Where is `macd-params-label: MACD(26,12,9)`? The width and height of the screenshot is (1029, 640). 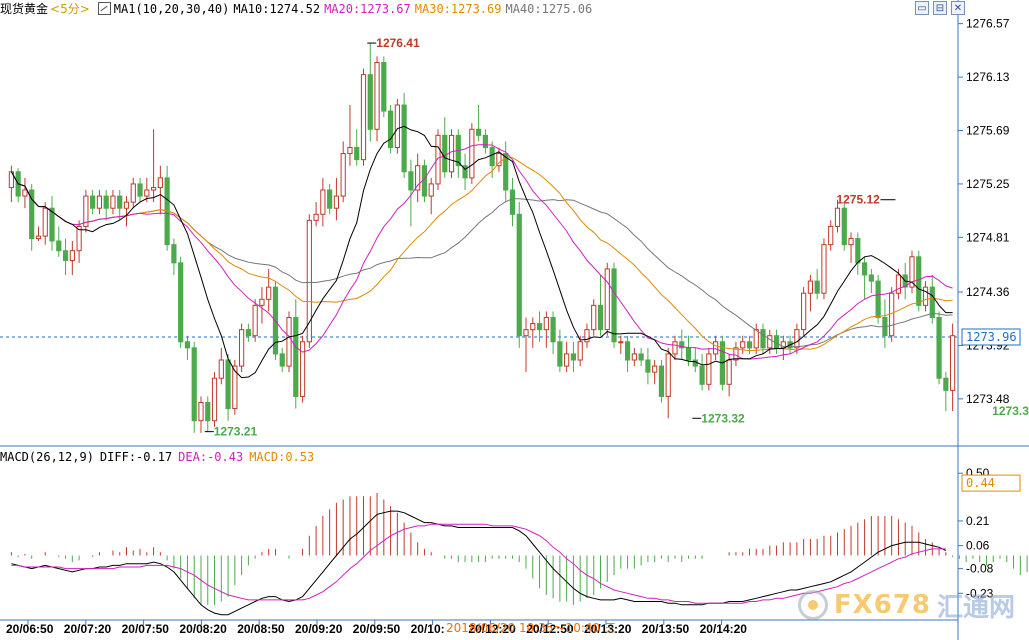 macd-params-label: MACD(26,12,9) is located at coordinates (47, 457).